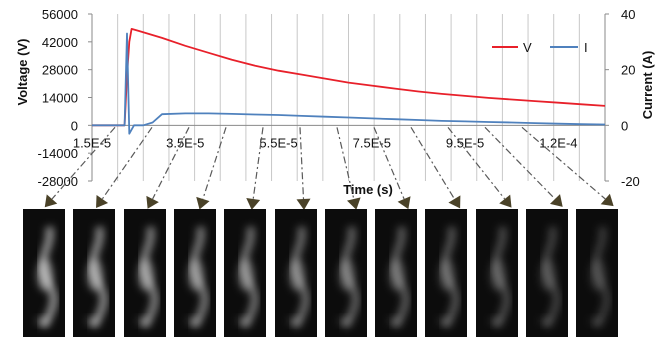 This screenshot has height=338, width=661. I want to click on x-tick-label: 5.5E-5, so click(278, 142).